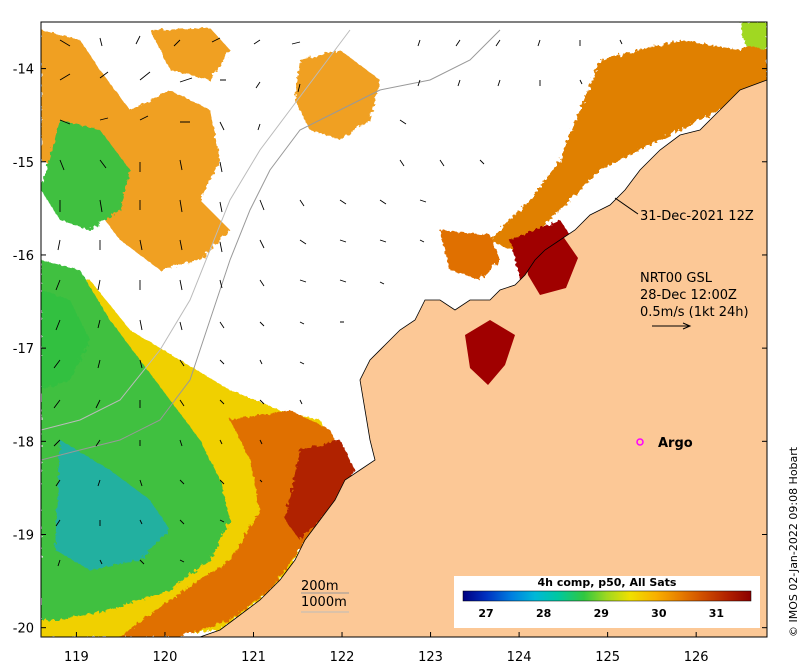 This screenshot has width=810, height=672. I want to click on colorbar-title: 4h comp, p50, All Sats, so click(607, 582).